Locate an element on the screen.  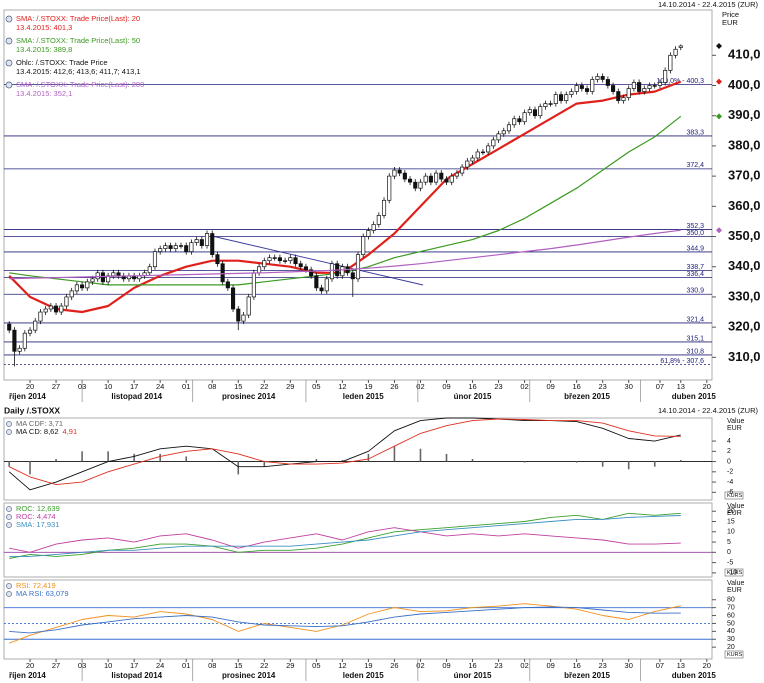
last-value-marker is located at coordinates (719, 230).